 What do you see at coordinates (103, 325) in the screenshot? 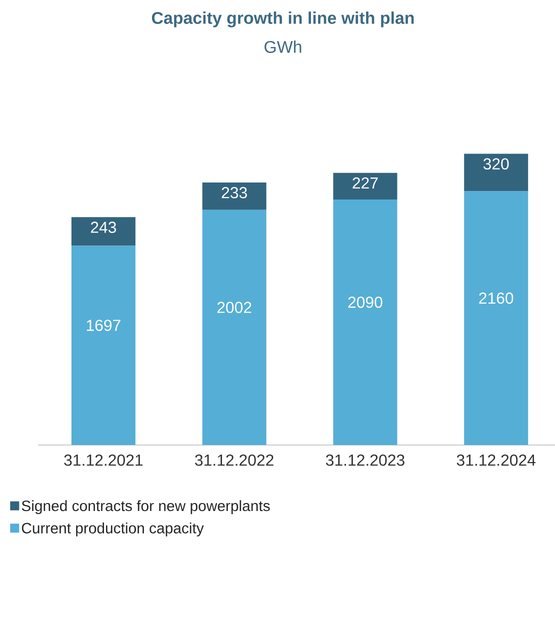
I see `data-label: 1697` at bounding box center [103, 325].